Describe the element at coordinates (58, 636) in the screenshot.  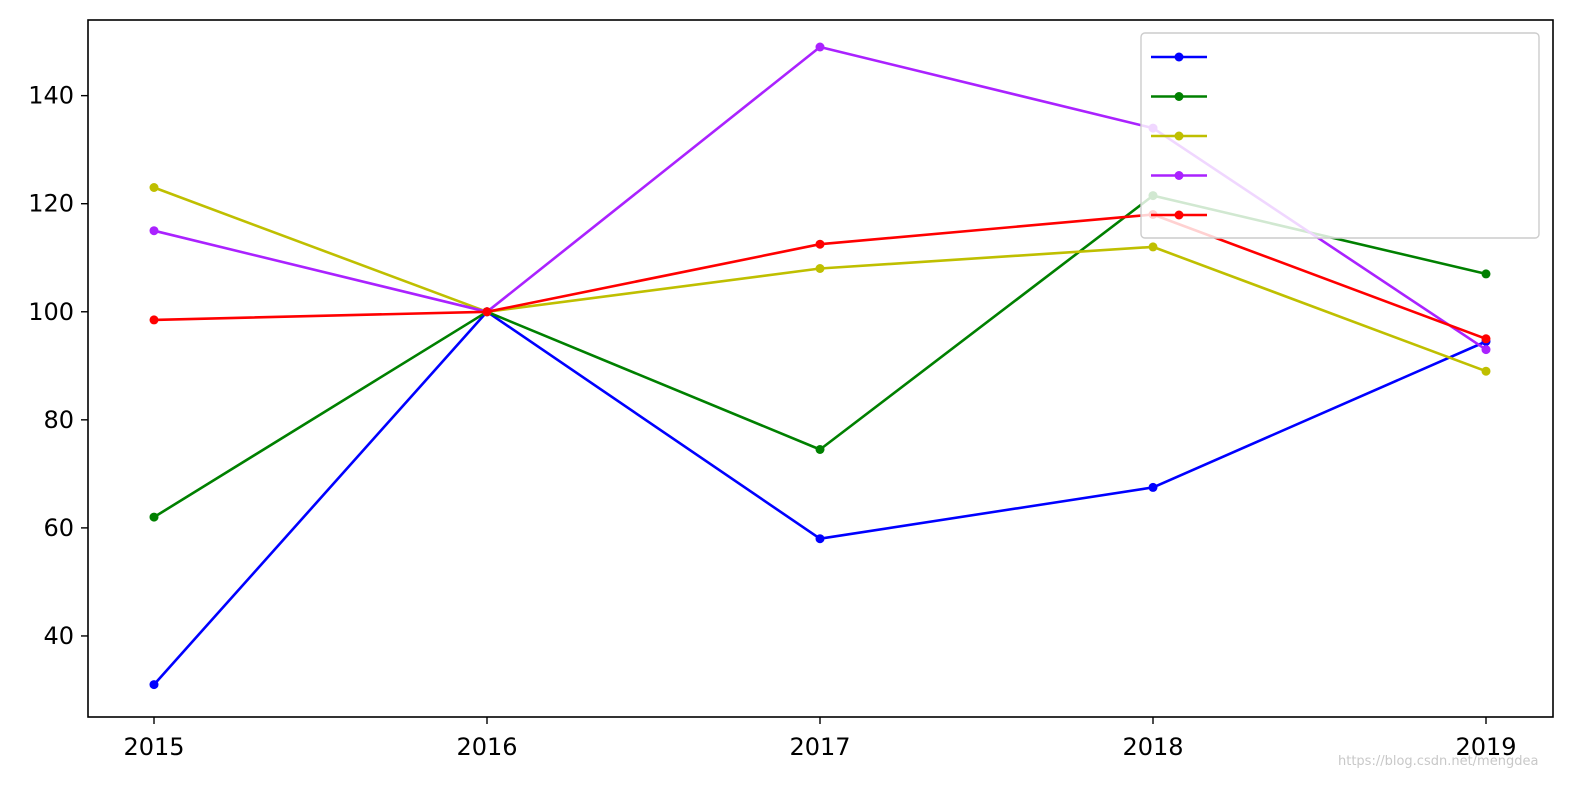
I see `y-tick-label: 40` at that location.